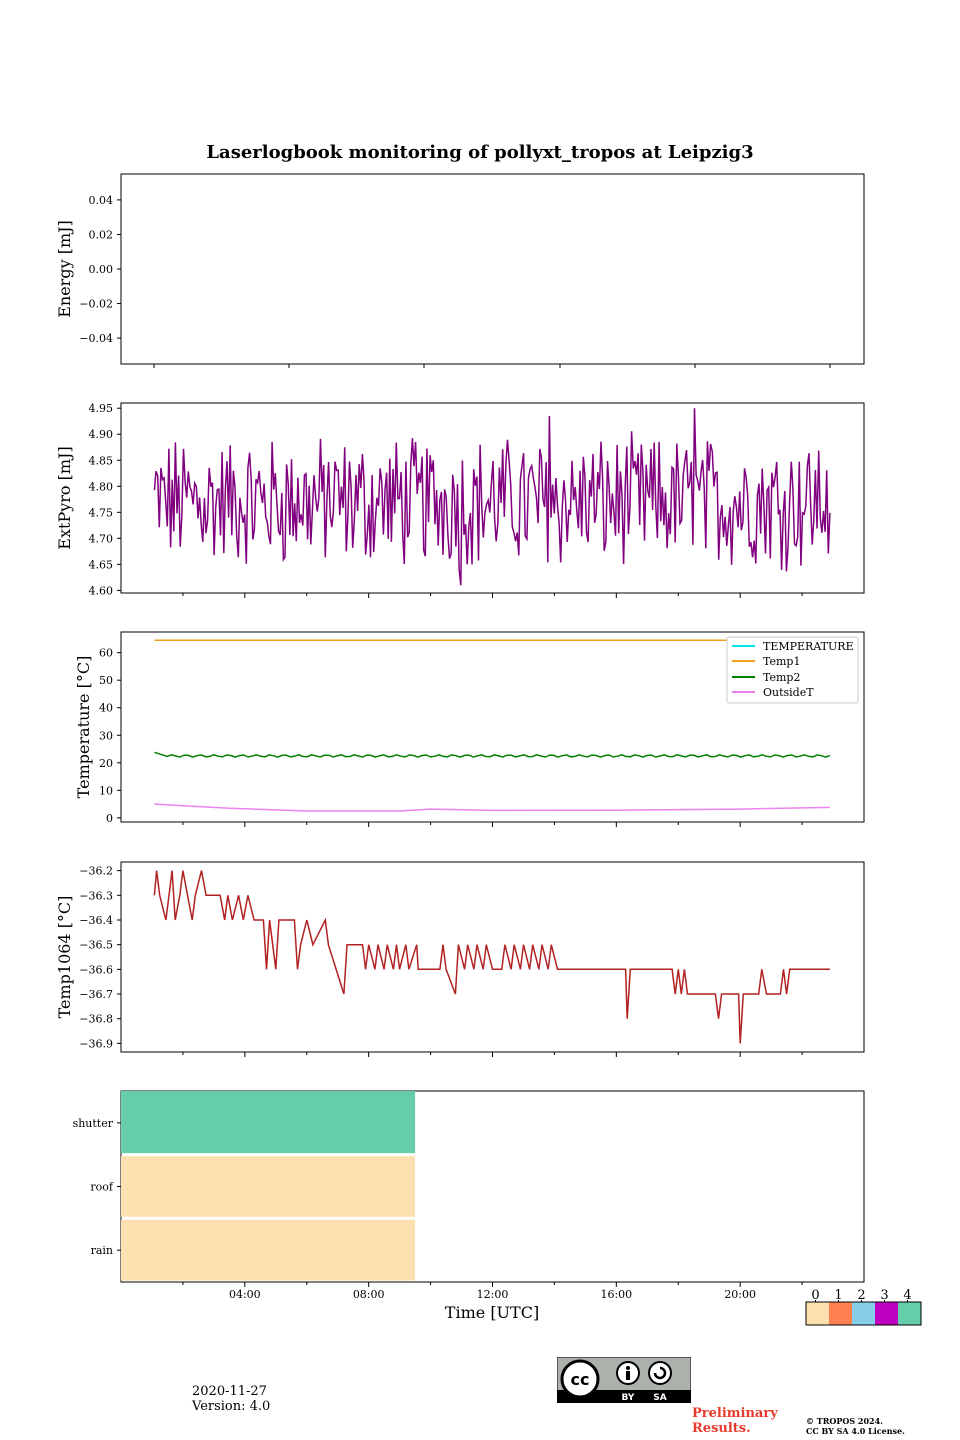  I want to click on footer-date: 2020-11-27, so click(229, 1391).